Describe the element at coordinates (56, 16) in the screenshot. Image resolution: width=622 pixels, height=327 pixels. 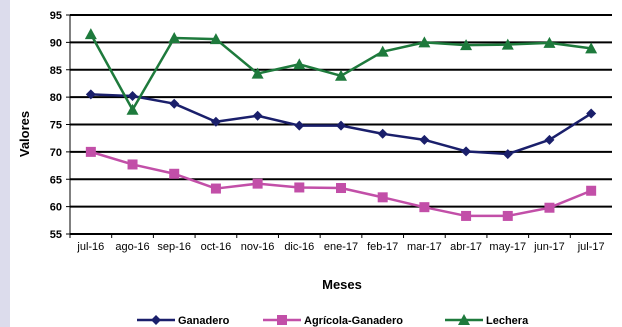
I see `y-tick-label: 95` at that location.